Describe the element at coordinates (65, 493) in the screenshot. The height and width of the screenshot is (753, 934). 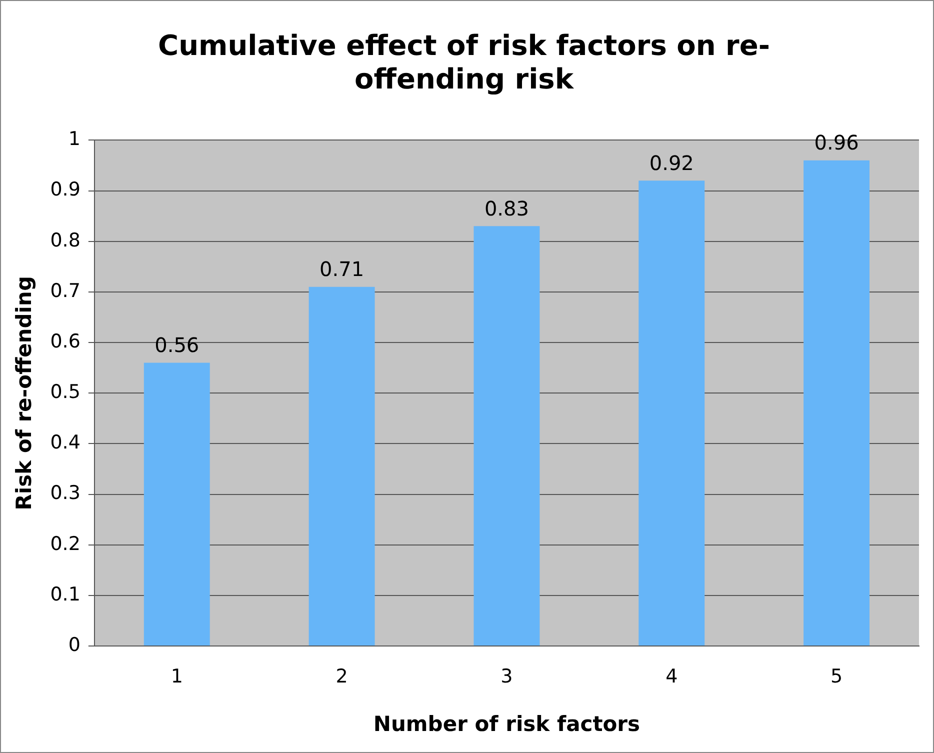
I see `y-tick-label: 0.3` at that location.